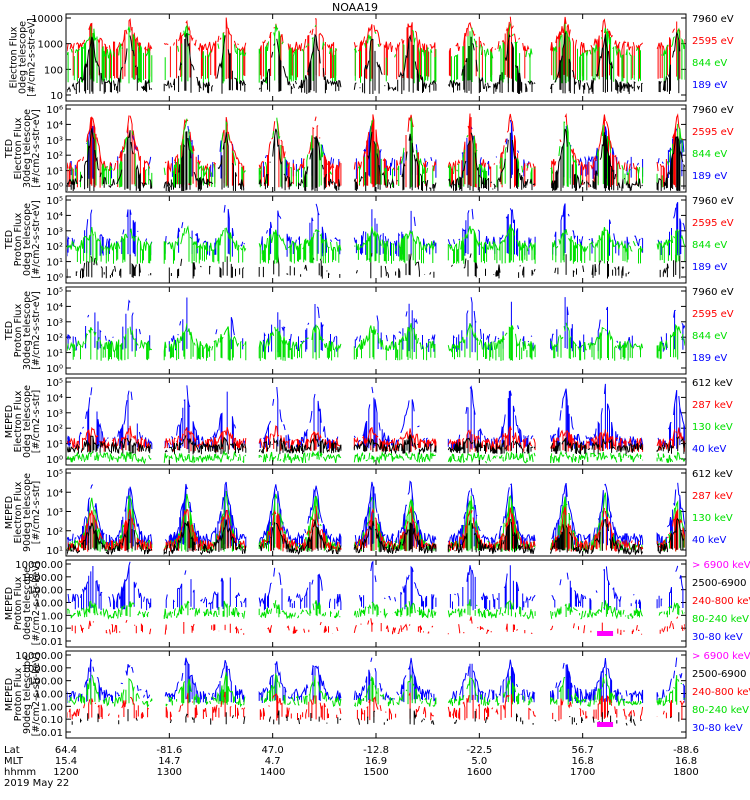  Describe the element at coordinates (709, 449) in the screenshot. I see `legend-entry: 40 keV` at that location.